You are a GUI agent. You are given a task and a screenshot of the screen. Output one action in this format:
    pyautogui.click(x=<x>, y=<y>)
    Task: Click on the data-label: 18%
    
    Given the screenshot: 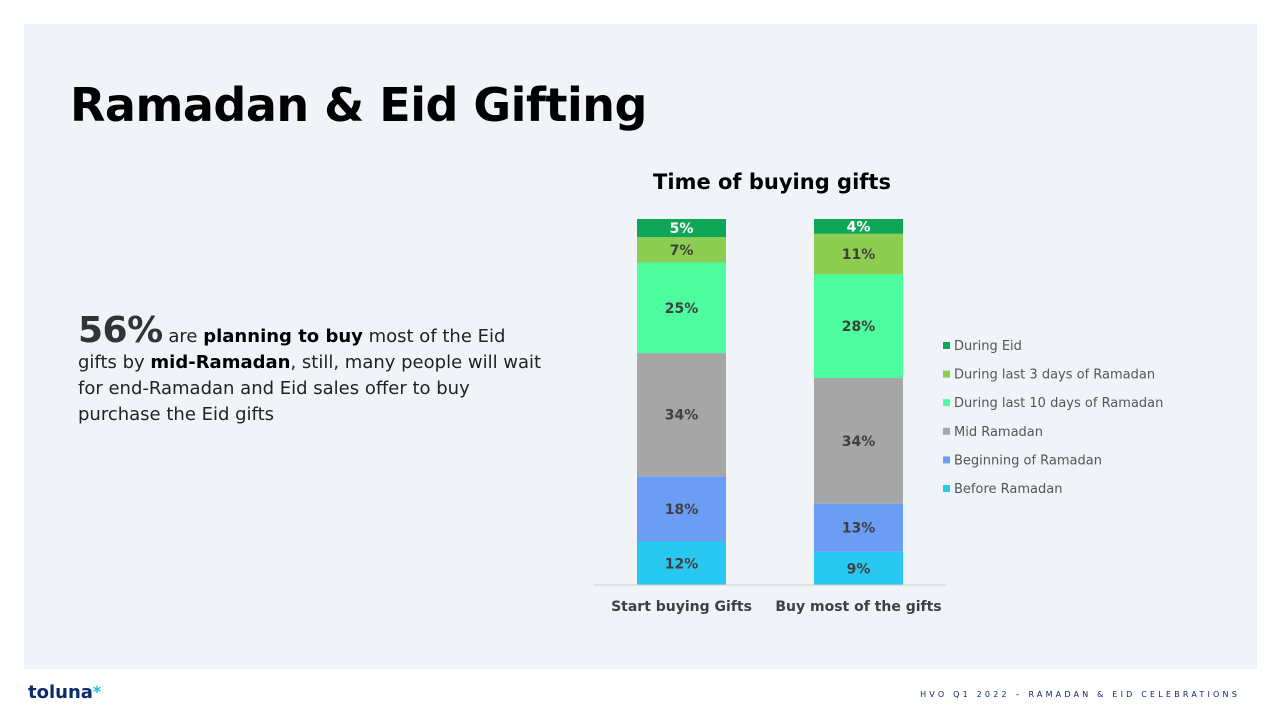 What is the action you would take?
    pyautogui.click(x=682, y=510)
    